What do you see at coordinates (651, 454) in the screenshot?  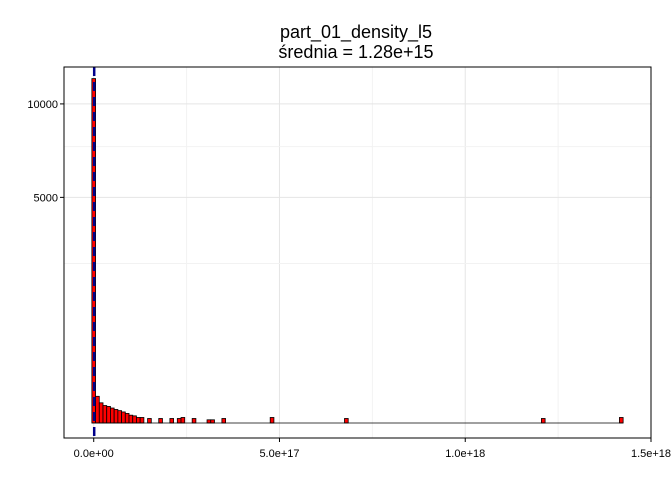 I see `x-tick-label: 1.5e+18` at bounding box center [651, 454].